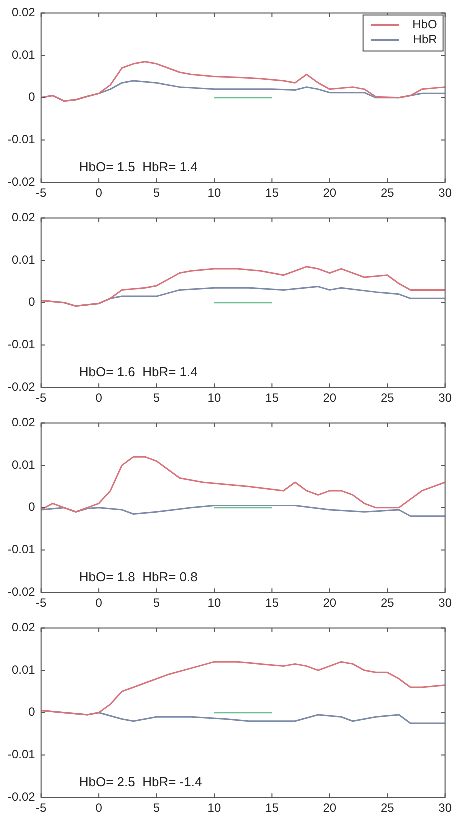 The width and height of the screenshot is (456, 822). I want to click on annotation: HbO= 1.6 HbR= 1.4, so click(138, 372).